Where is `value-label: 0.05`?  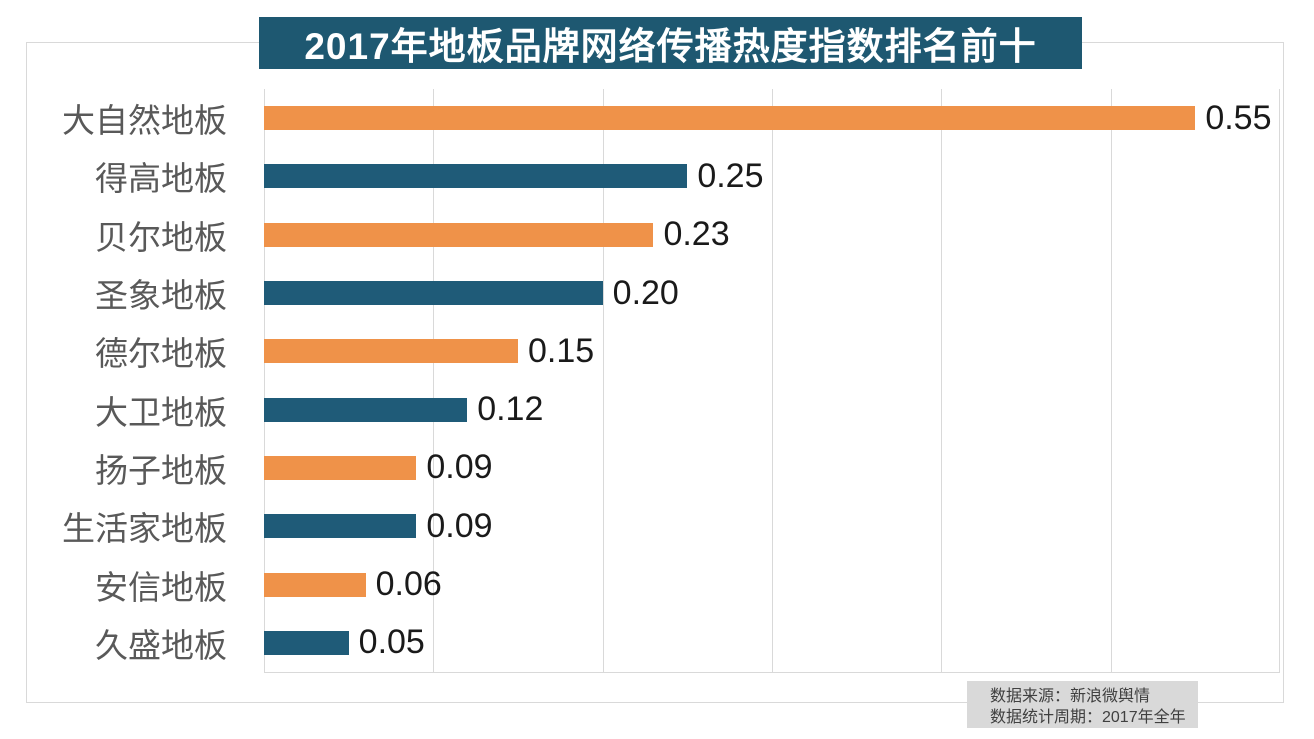
value-label: 0.05 is located at coordinates (391, 642).